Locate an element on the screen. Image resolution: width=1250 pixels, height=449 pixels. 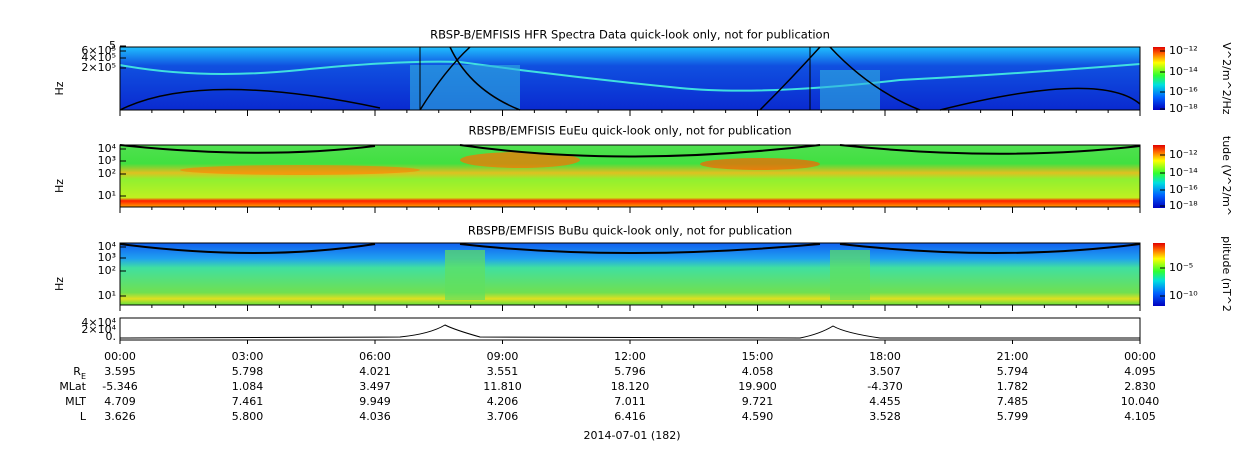
ephemeris-value: -4.370 is located at coordinates (884, 386).